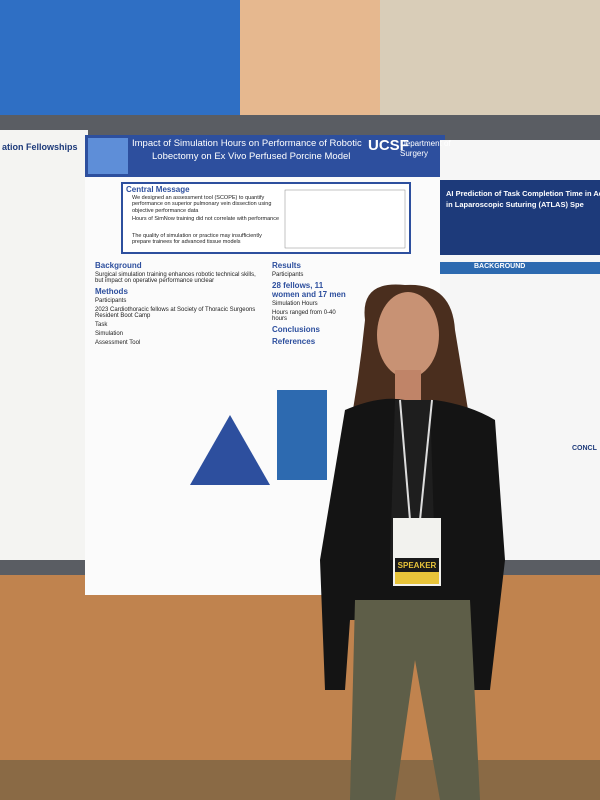 The image size is (600, 800). Describe the element at coordinates (101, 325) in the screenshot. I see `poster-text: Task` at that location.